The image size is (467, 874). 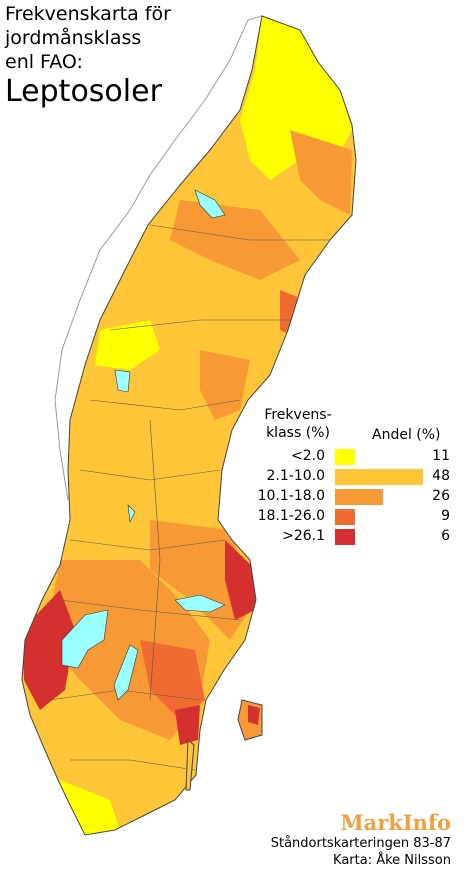 I want to click on island-gotland-red, so click(x=254, y=715).